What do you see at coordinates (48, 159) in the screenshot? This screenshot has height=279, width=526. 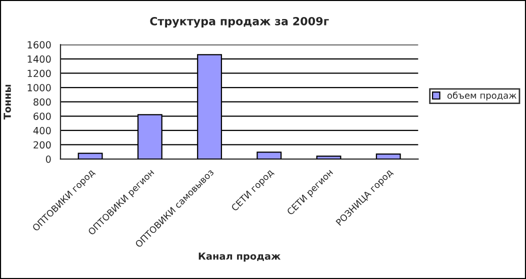 I see `y-tick-label: 0` at bounding box center [48, 159].